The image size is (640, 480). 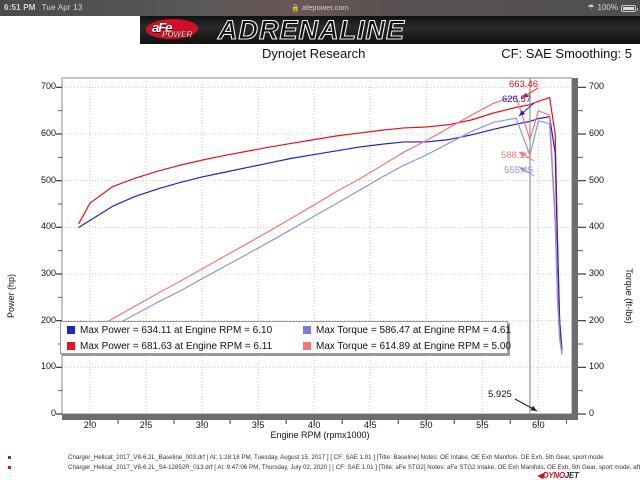 I want to click on legend-entry: Max Power = 681.63 at Engine RPM = 6.11, so click(x=182, y=346).